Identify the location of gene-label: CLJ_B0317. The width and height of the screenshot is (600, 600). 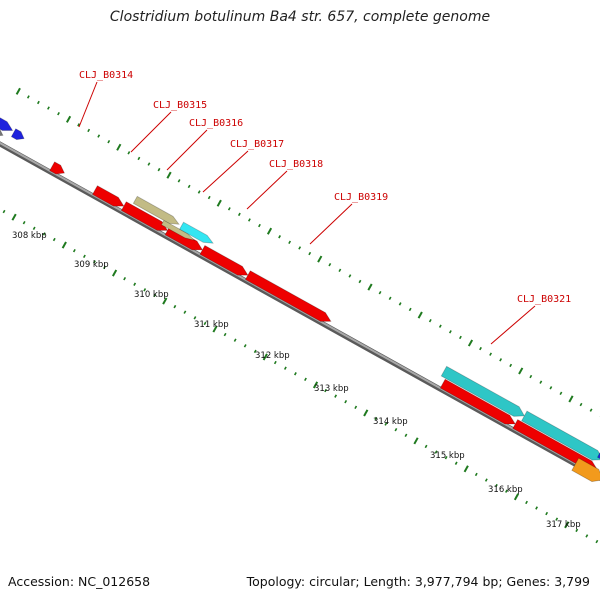
(257, 144).